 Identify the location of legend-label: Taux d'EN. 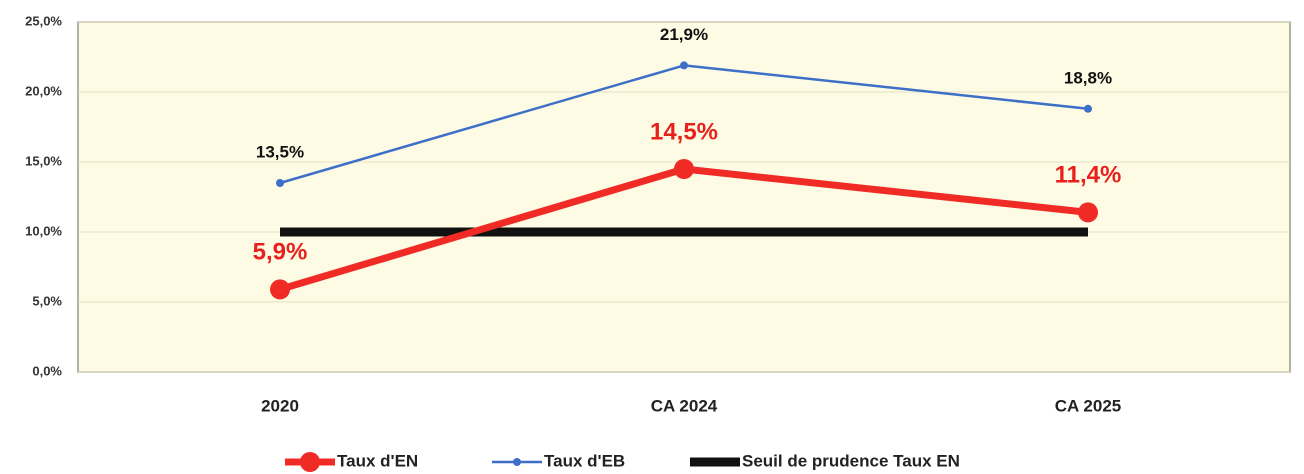
(377, 460).